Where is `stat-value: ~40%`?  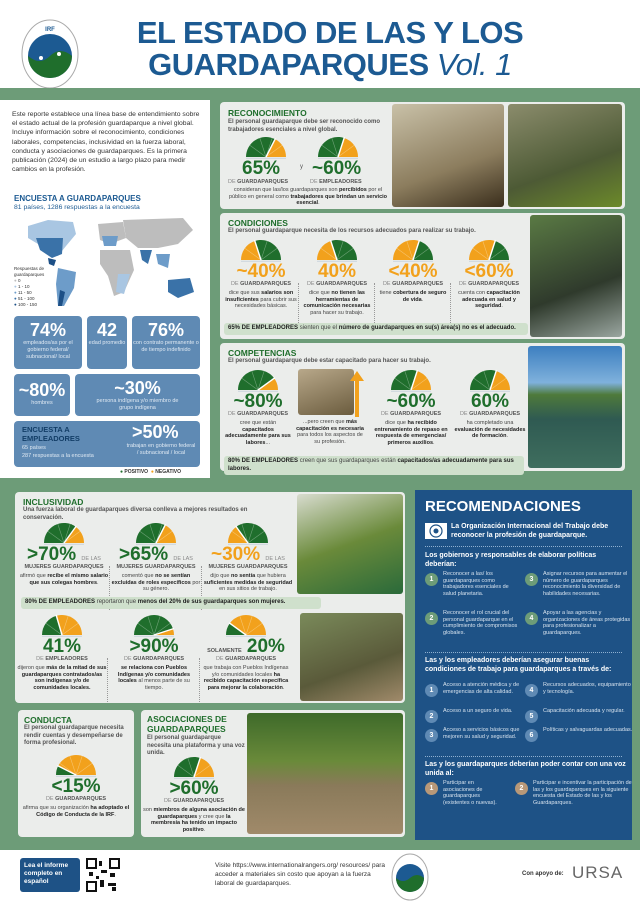 stat-value: ~40% is located at coordinates (261, 271).